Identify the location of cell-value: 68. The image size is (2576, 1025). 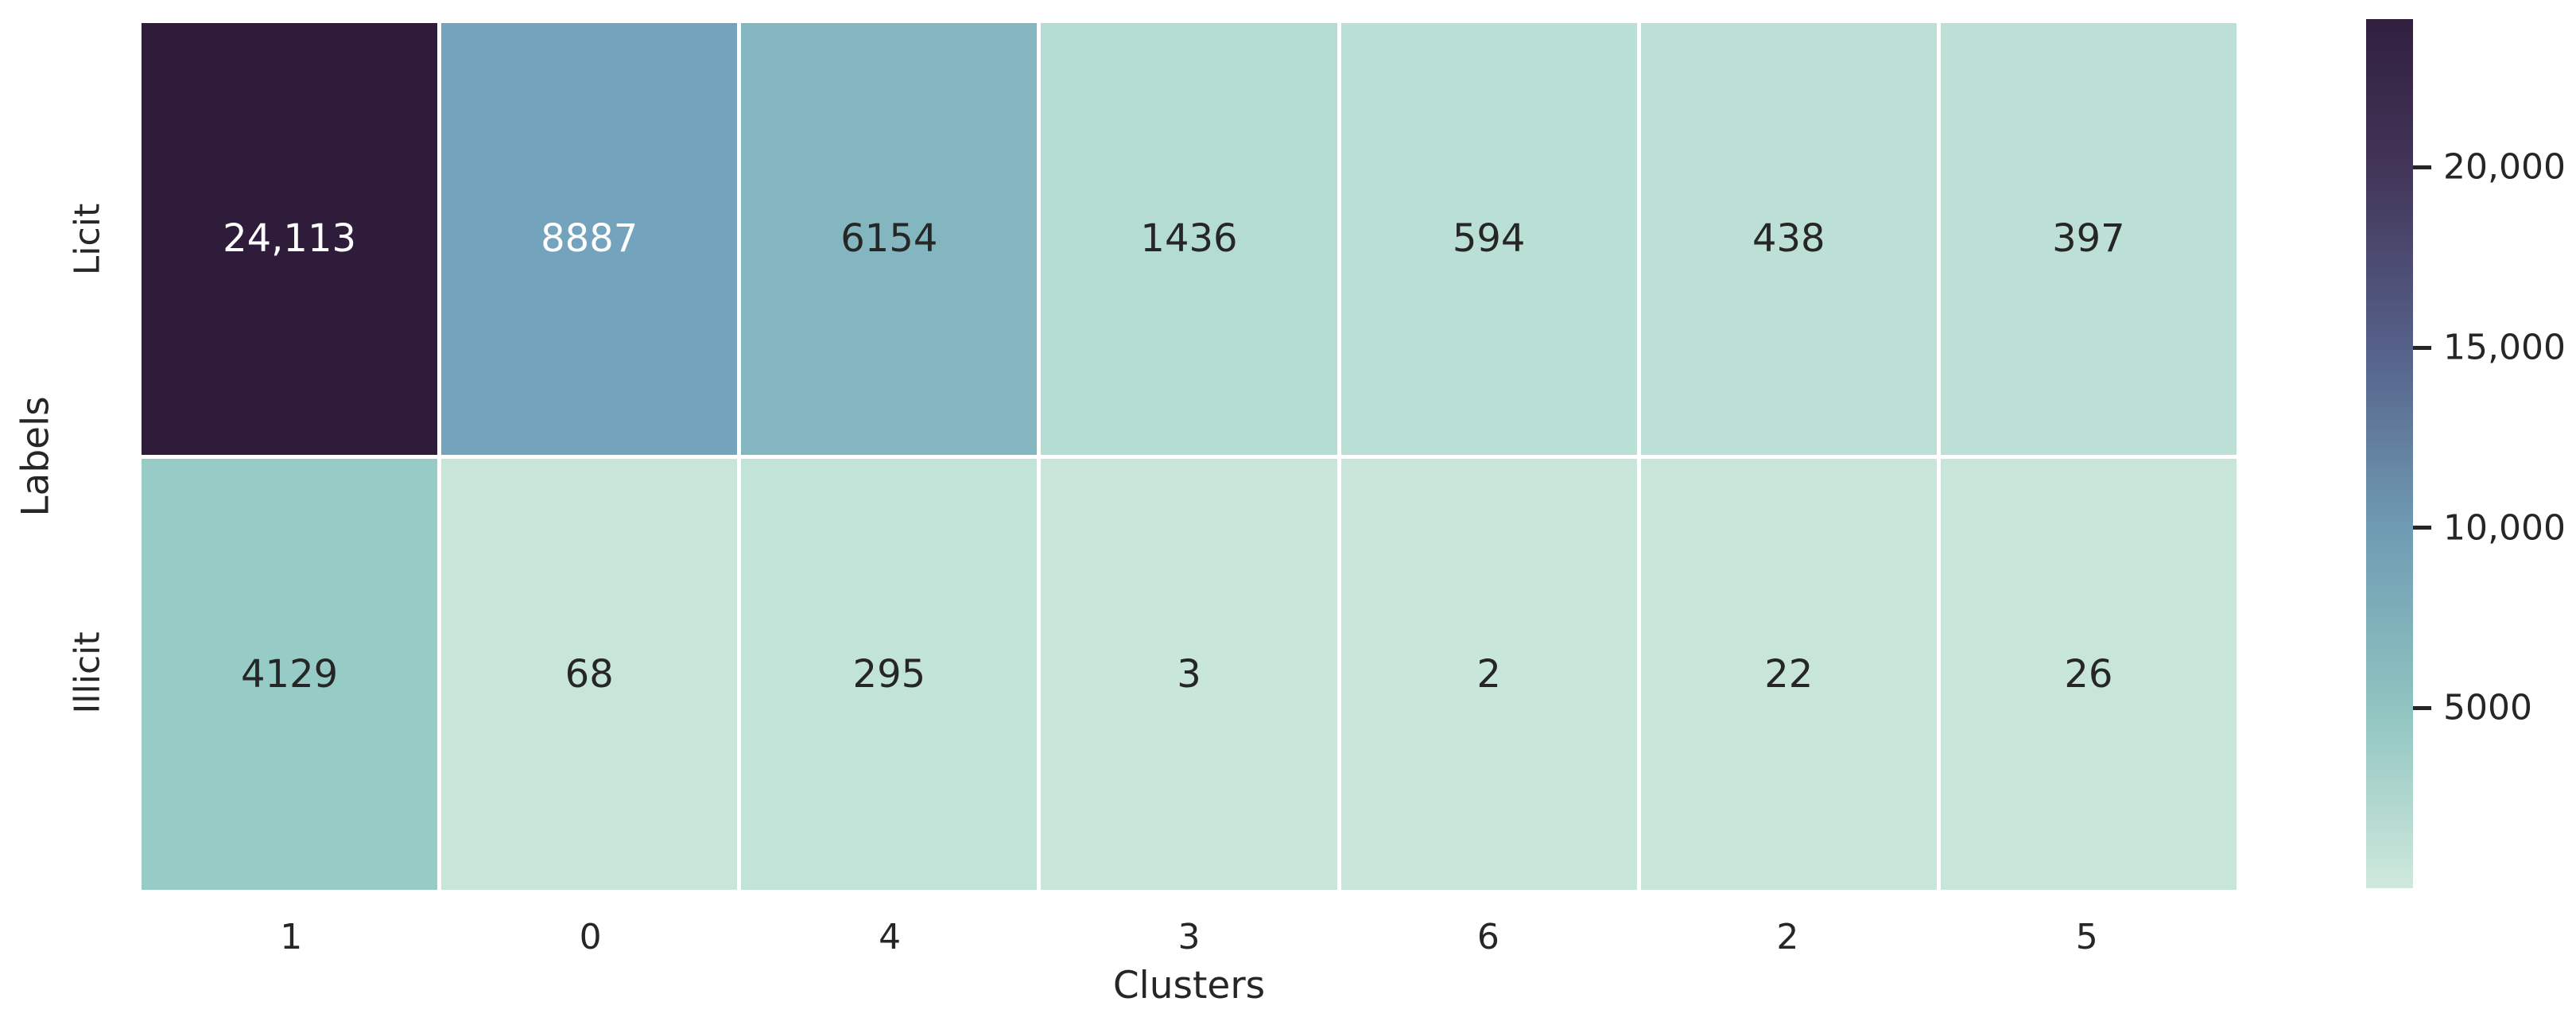
(589, 674).